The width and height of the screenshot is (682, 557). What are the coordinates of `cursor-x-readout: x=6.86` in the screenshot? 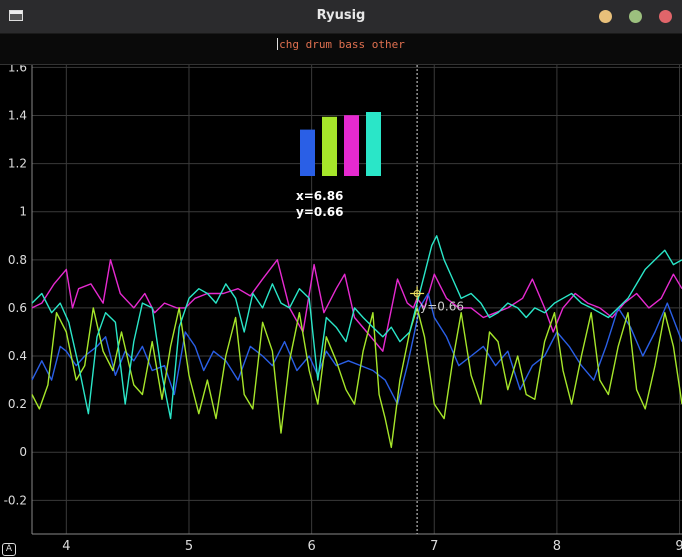 It's located at (319, 196).